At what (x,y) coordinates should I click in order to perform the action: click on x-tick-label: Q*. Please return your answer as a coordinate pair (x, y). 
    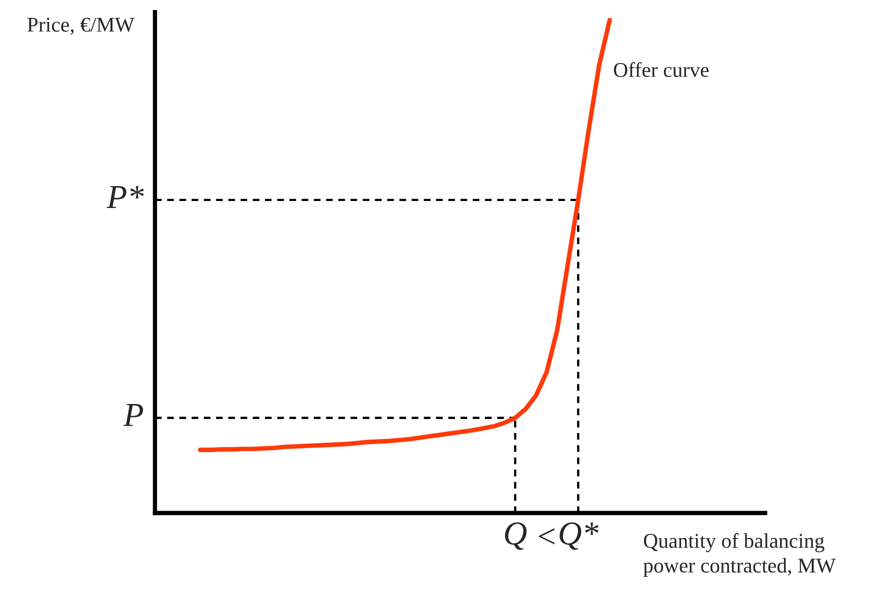
    Looking at the image, I should click on (579, 536).